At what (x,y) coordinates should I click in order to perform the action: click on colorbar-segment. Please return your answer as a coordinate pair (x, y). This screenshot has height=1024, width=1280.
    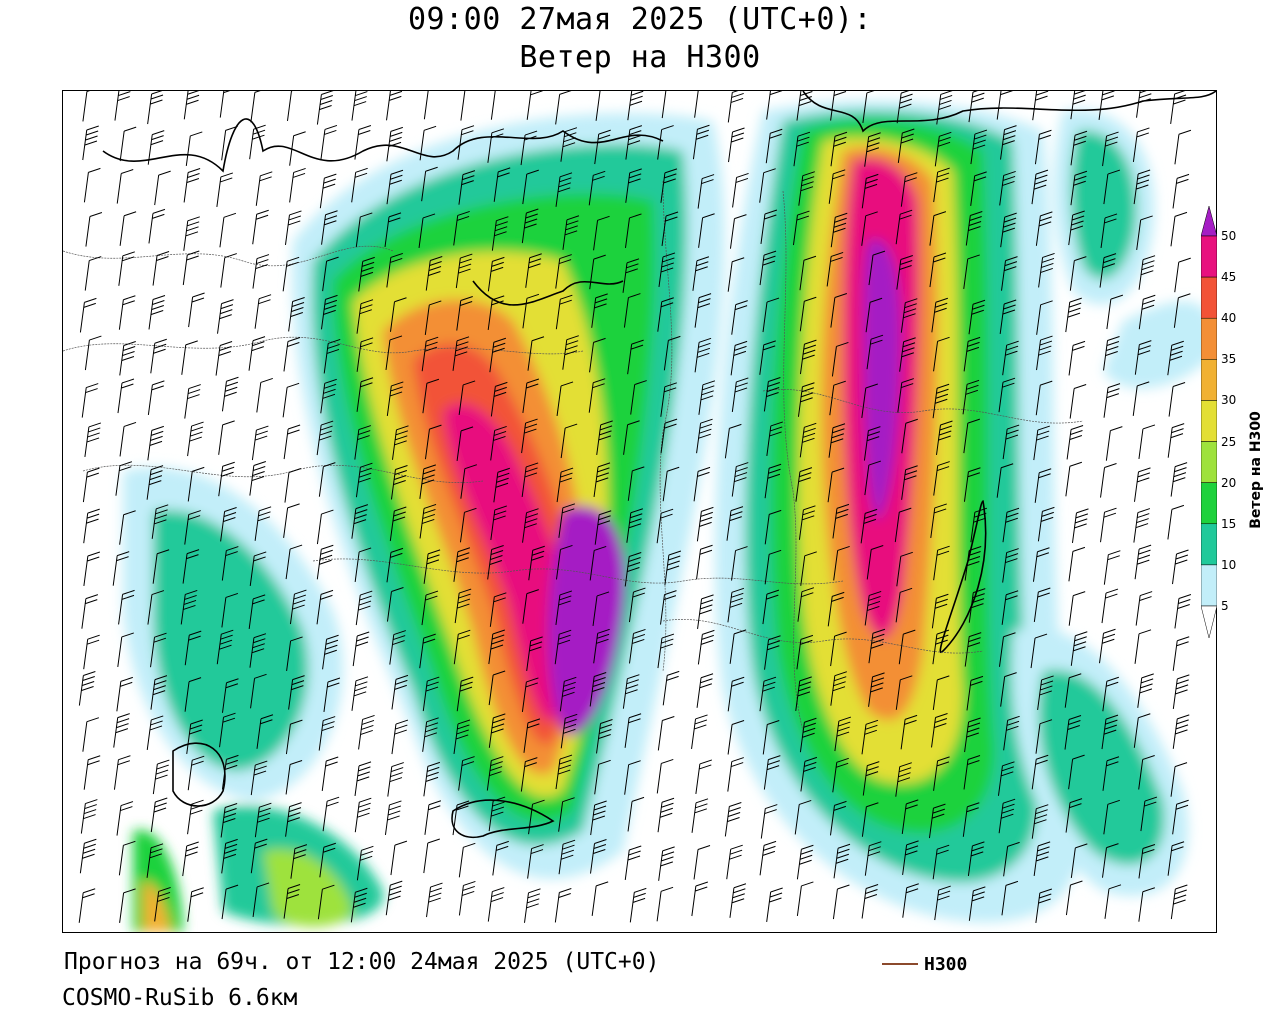
    Looking at the image, I should click on (1209, 256).